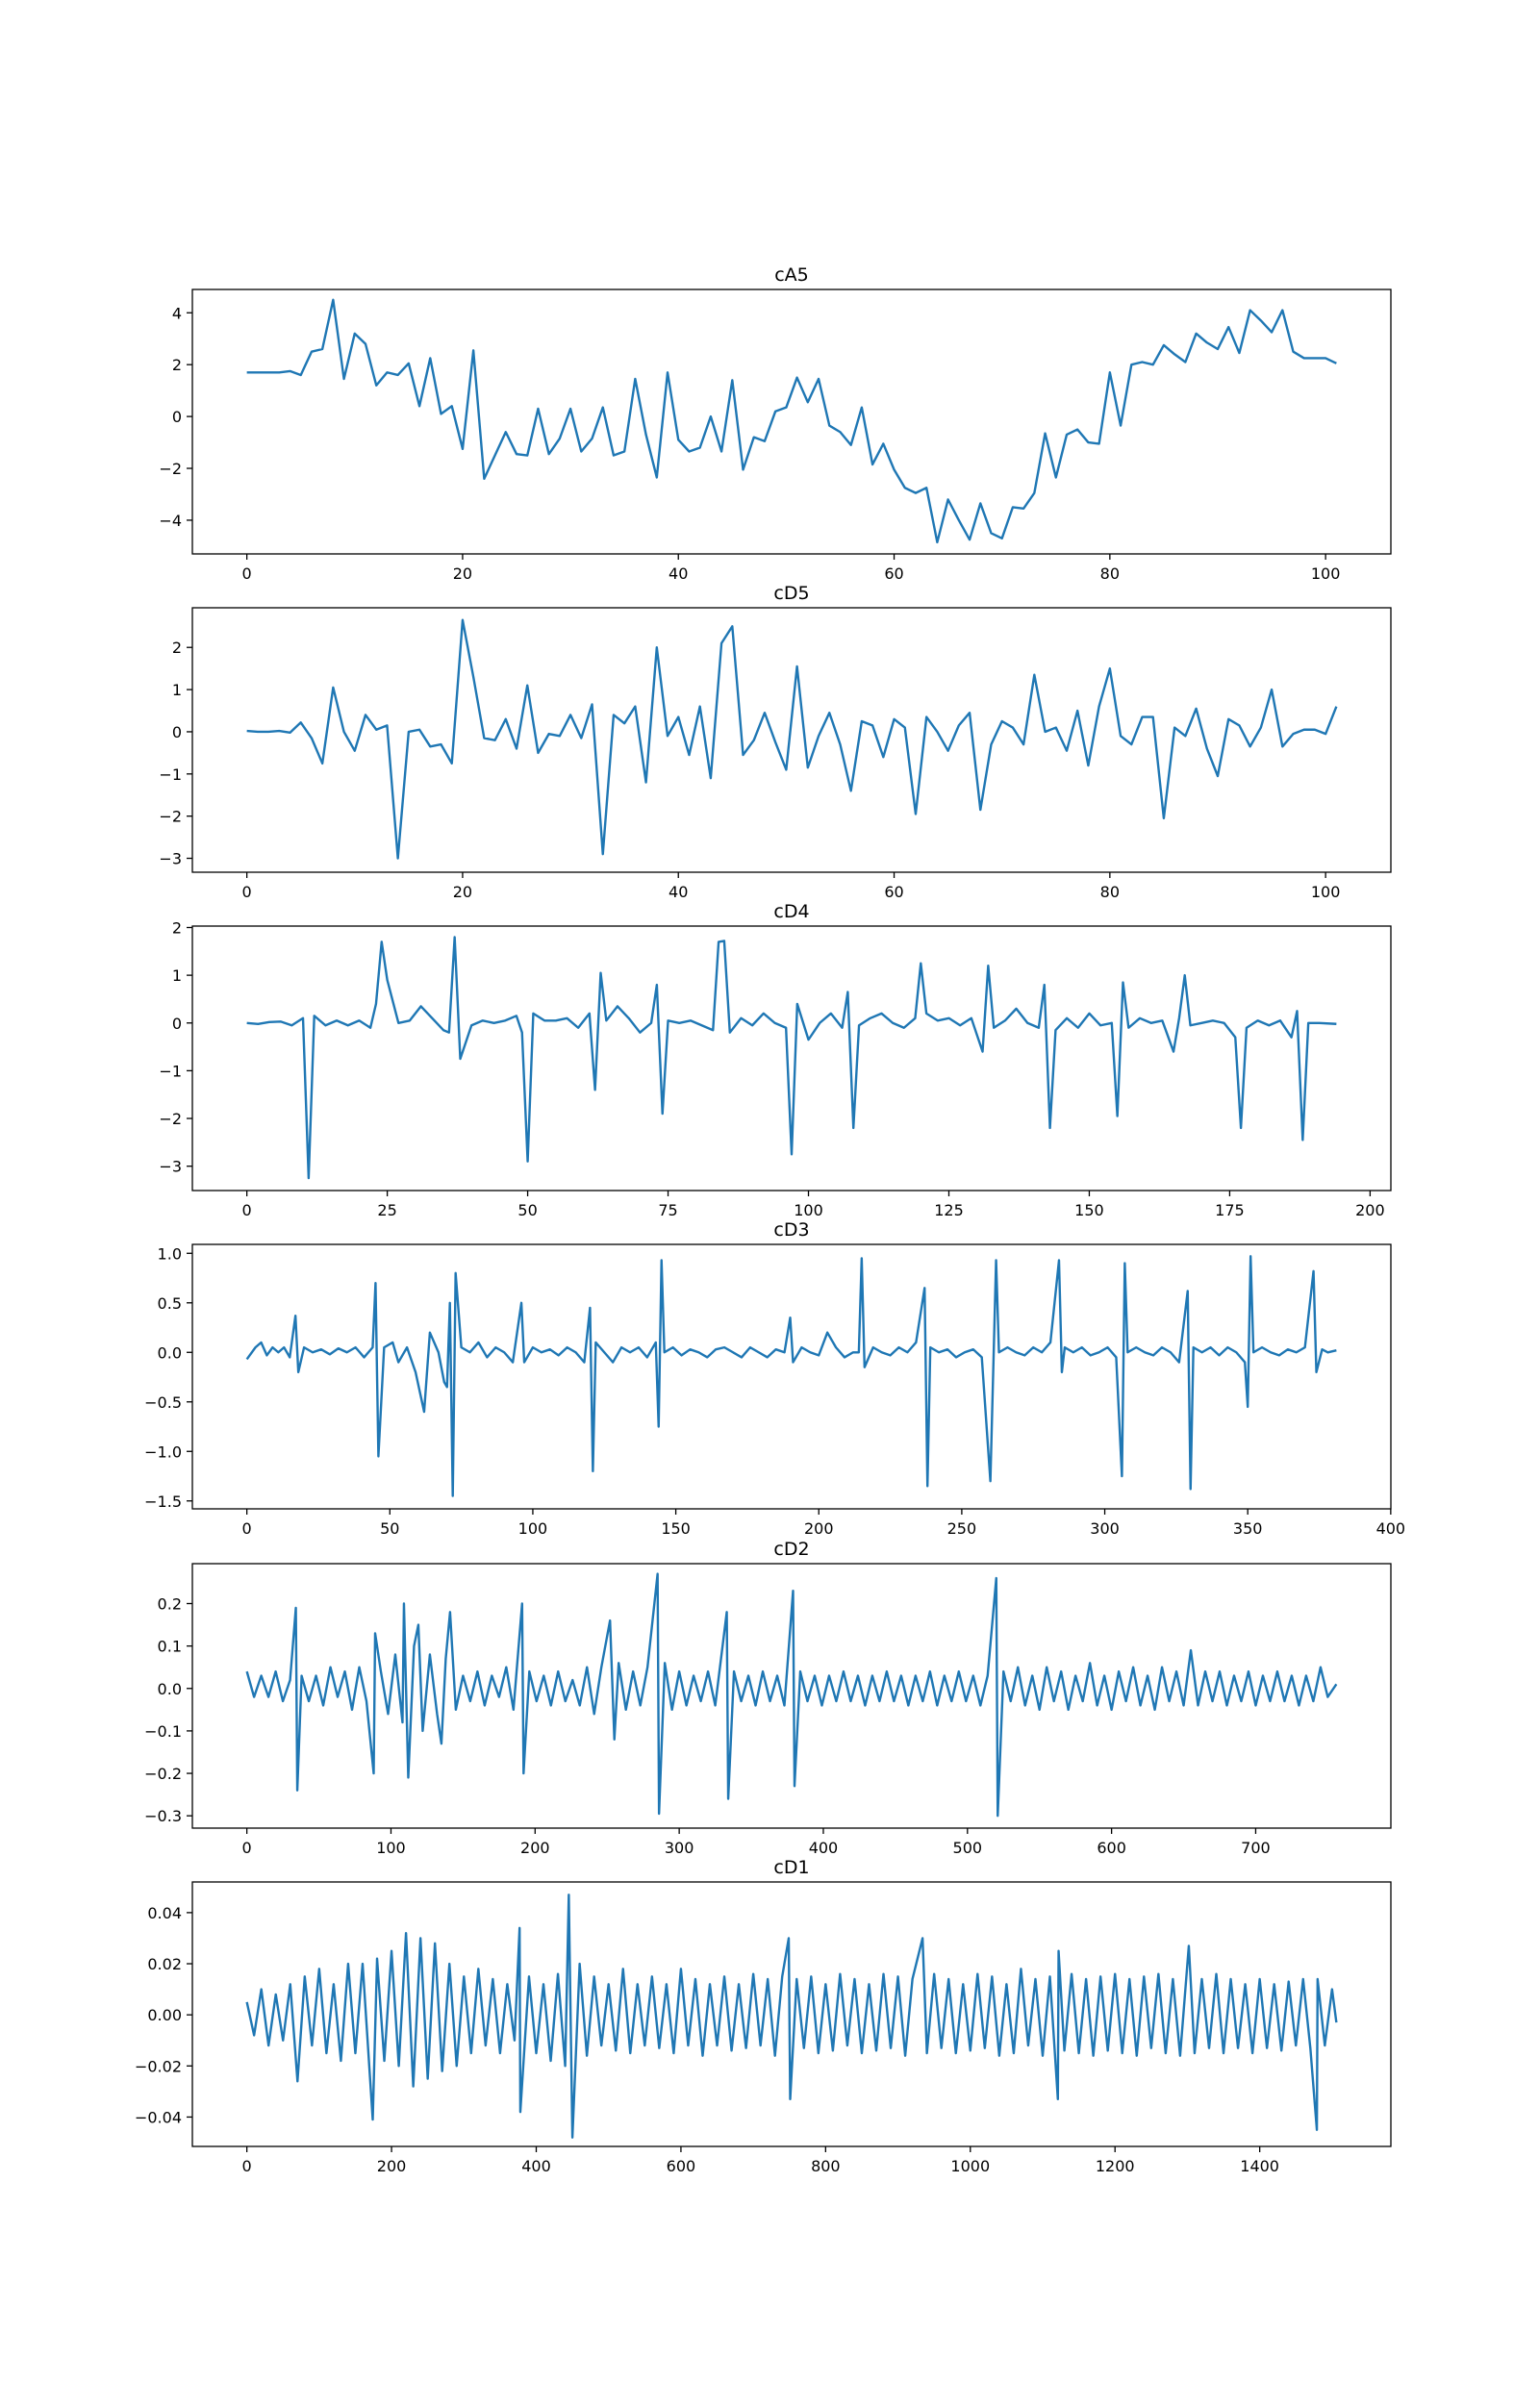 Image resolution: width=1539 pixels, height=2408 pixels. Describe the element at coordinates (164, 1913) in the screenshot. I see `y-tick-label: 0.04` at that location.